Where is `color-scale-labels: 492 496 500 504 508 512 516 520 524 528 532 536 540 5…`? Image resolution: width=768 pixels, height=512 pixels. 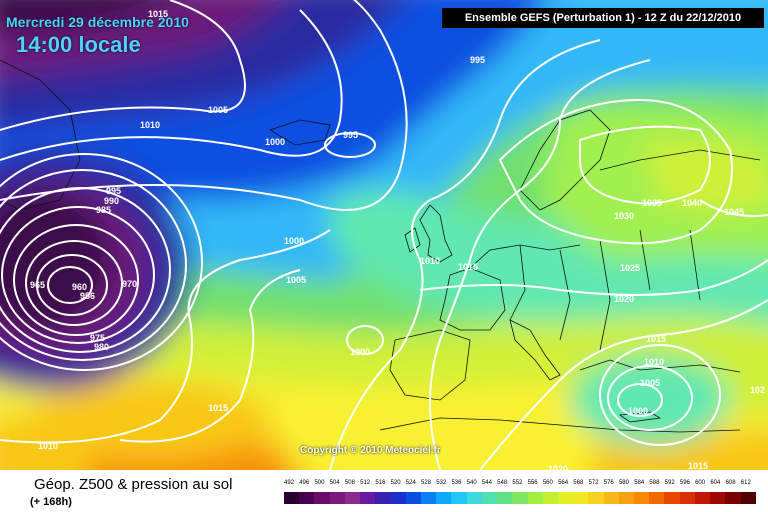 color-scale-labels: 492 496 500 504 508 512 516 520 524 528 532 536 540 5… is located at coordinates (520, 485).